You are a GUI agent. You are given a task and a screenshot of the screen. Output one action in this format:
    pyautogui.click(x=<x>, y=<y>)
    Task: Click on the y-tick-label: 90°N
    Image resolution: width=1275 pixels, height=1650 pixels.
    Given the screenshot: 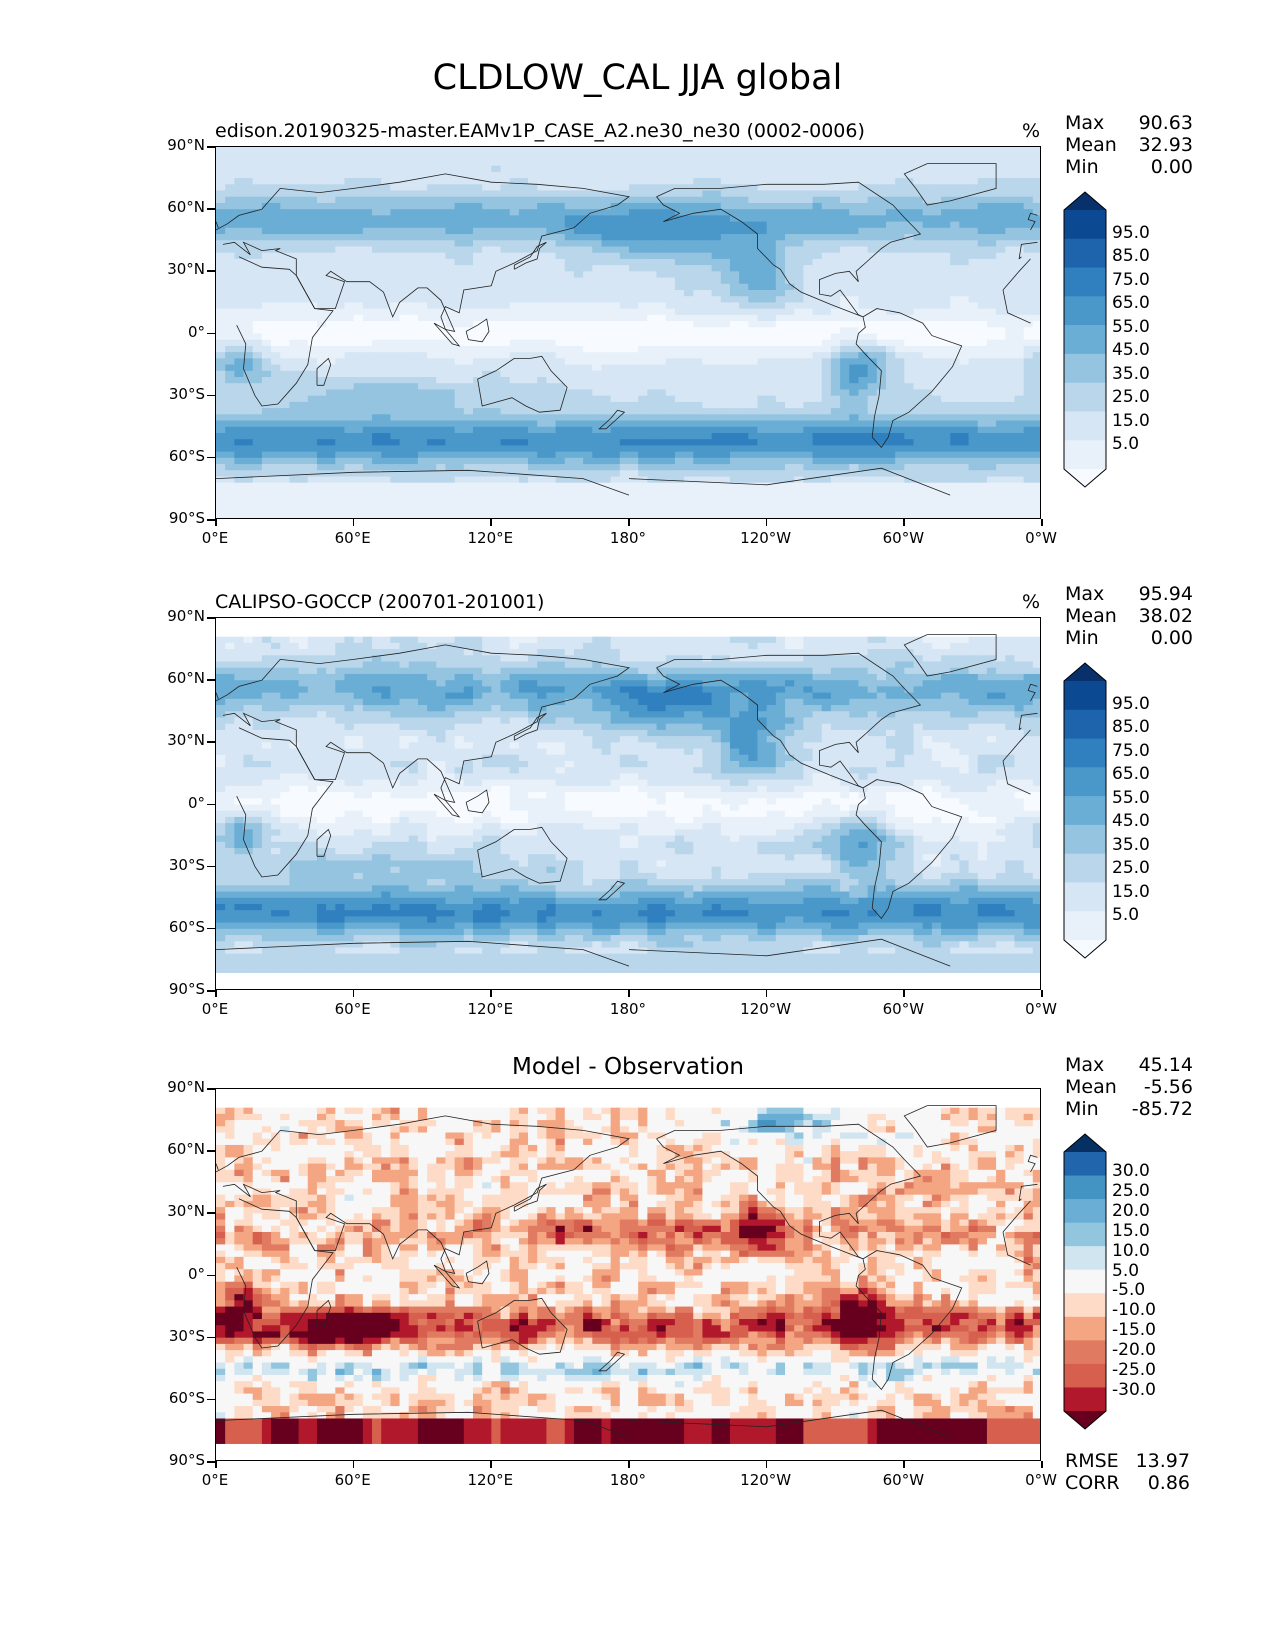 What is the action you would take?
    pyautogui.click(x=186, y=616)
    